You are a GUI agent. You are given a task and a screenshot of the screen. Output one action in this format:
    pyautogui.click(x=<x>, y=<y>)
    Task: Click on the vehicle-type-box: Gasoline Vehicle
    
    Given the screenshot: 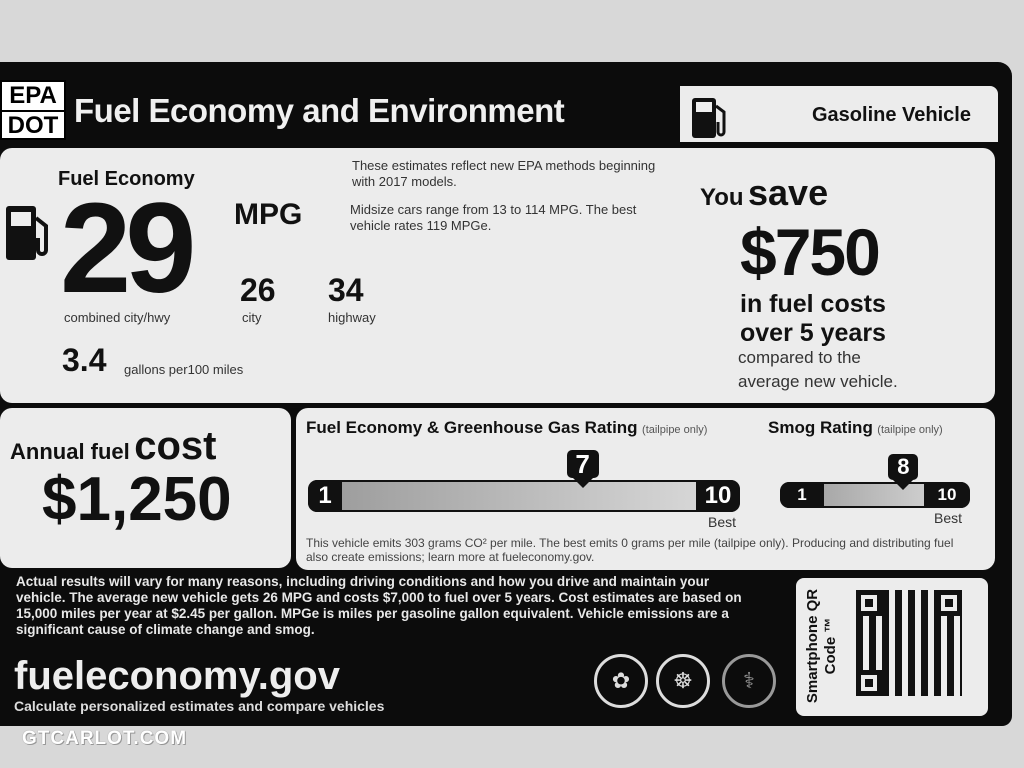 What is the action you would take?
    pyautogui.click(x=839, y=114)
    